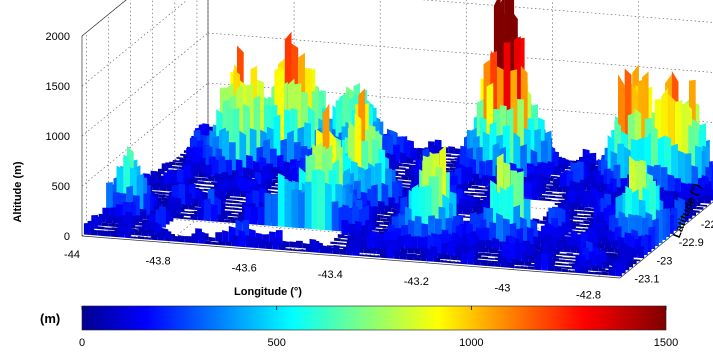 This screenshot has height=358, width=713. Describe the element at coordinates (502, 289) in the screenshot. I see `x-tick-label: -43` at that location.